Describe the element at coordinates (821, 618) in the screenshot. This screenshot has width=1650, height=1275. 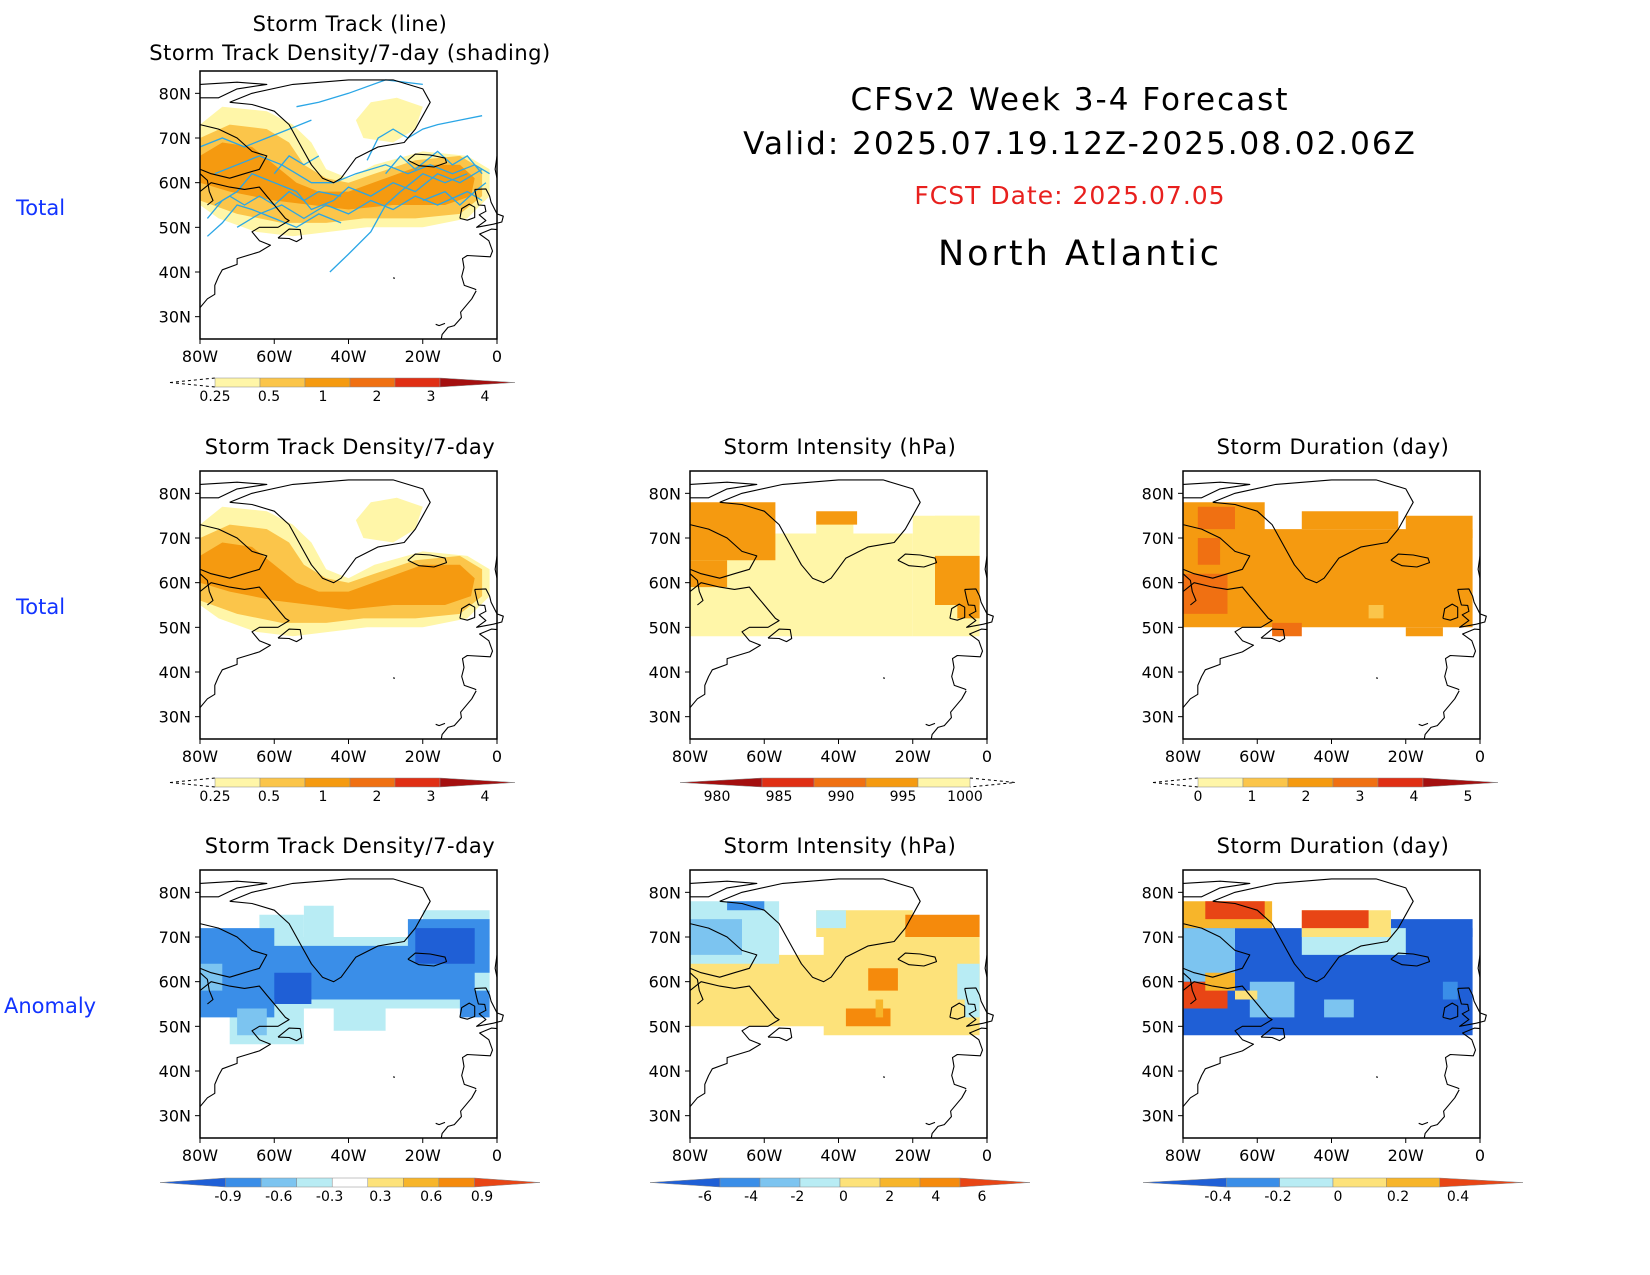
I see `map-intensity-total: 80N 70N 60N 50N 40N 30N 80W 60W 40W 20W 0` at that location.